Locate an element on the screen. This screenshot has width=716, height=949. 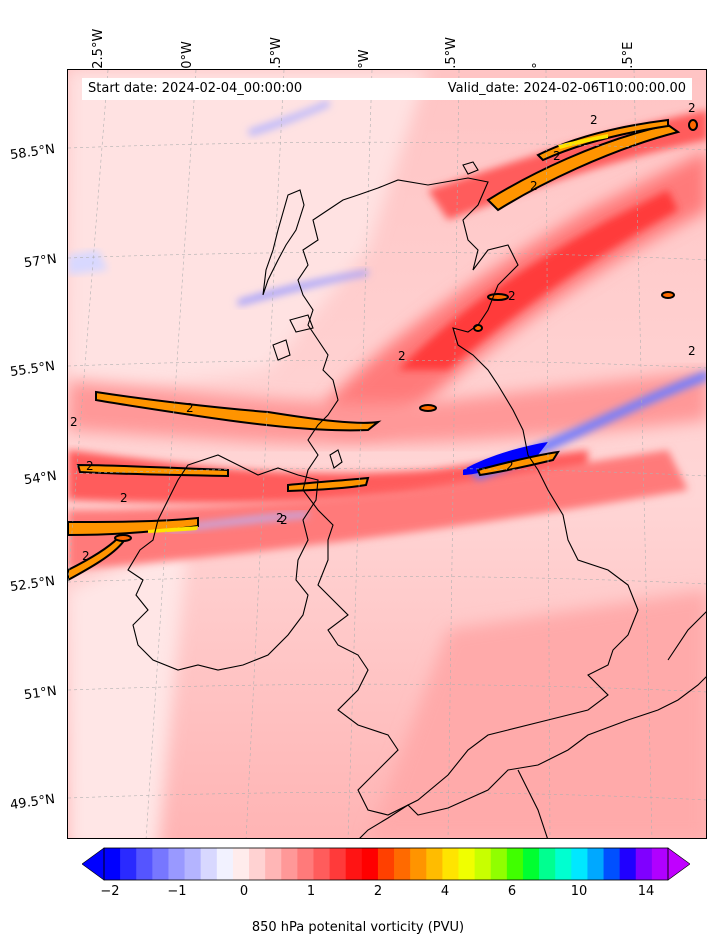
contour-core-west-upper is located at coordinates (238, 411).